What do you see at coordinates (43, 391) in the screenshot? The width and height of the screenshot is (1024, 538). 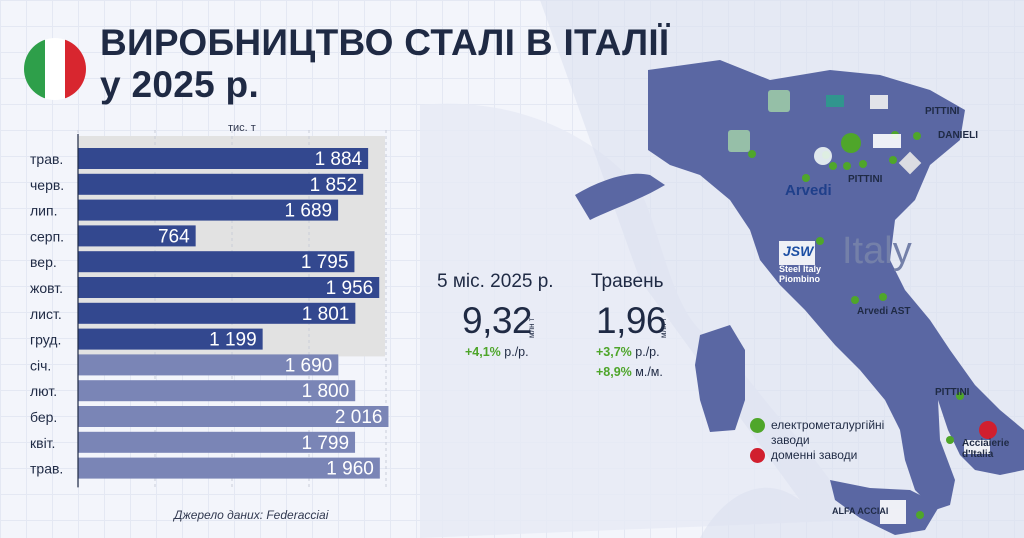 I see `category-label: лют.` at bounding box center [43, 391].